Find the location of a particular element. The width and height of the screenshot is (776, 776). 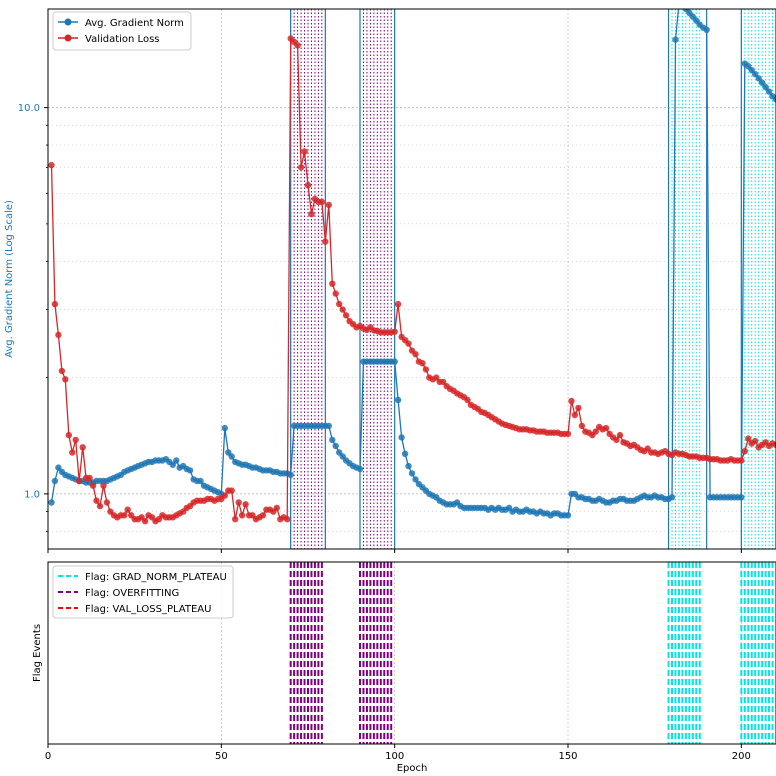

legend-label-grad: Avg. Gradient Norm is located at coordinates (134, 23).